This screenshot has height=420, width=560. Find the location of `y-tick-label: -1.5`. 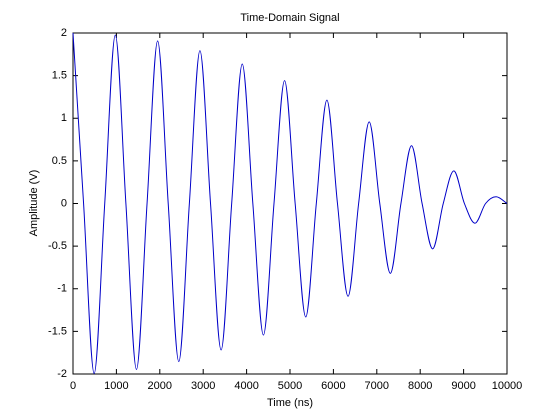

y-tick-label: -1.5 is located at coordinates (57, 331).